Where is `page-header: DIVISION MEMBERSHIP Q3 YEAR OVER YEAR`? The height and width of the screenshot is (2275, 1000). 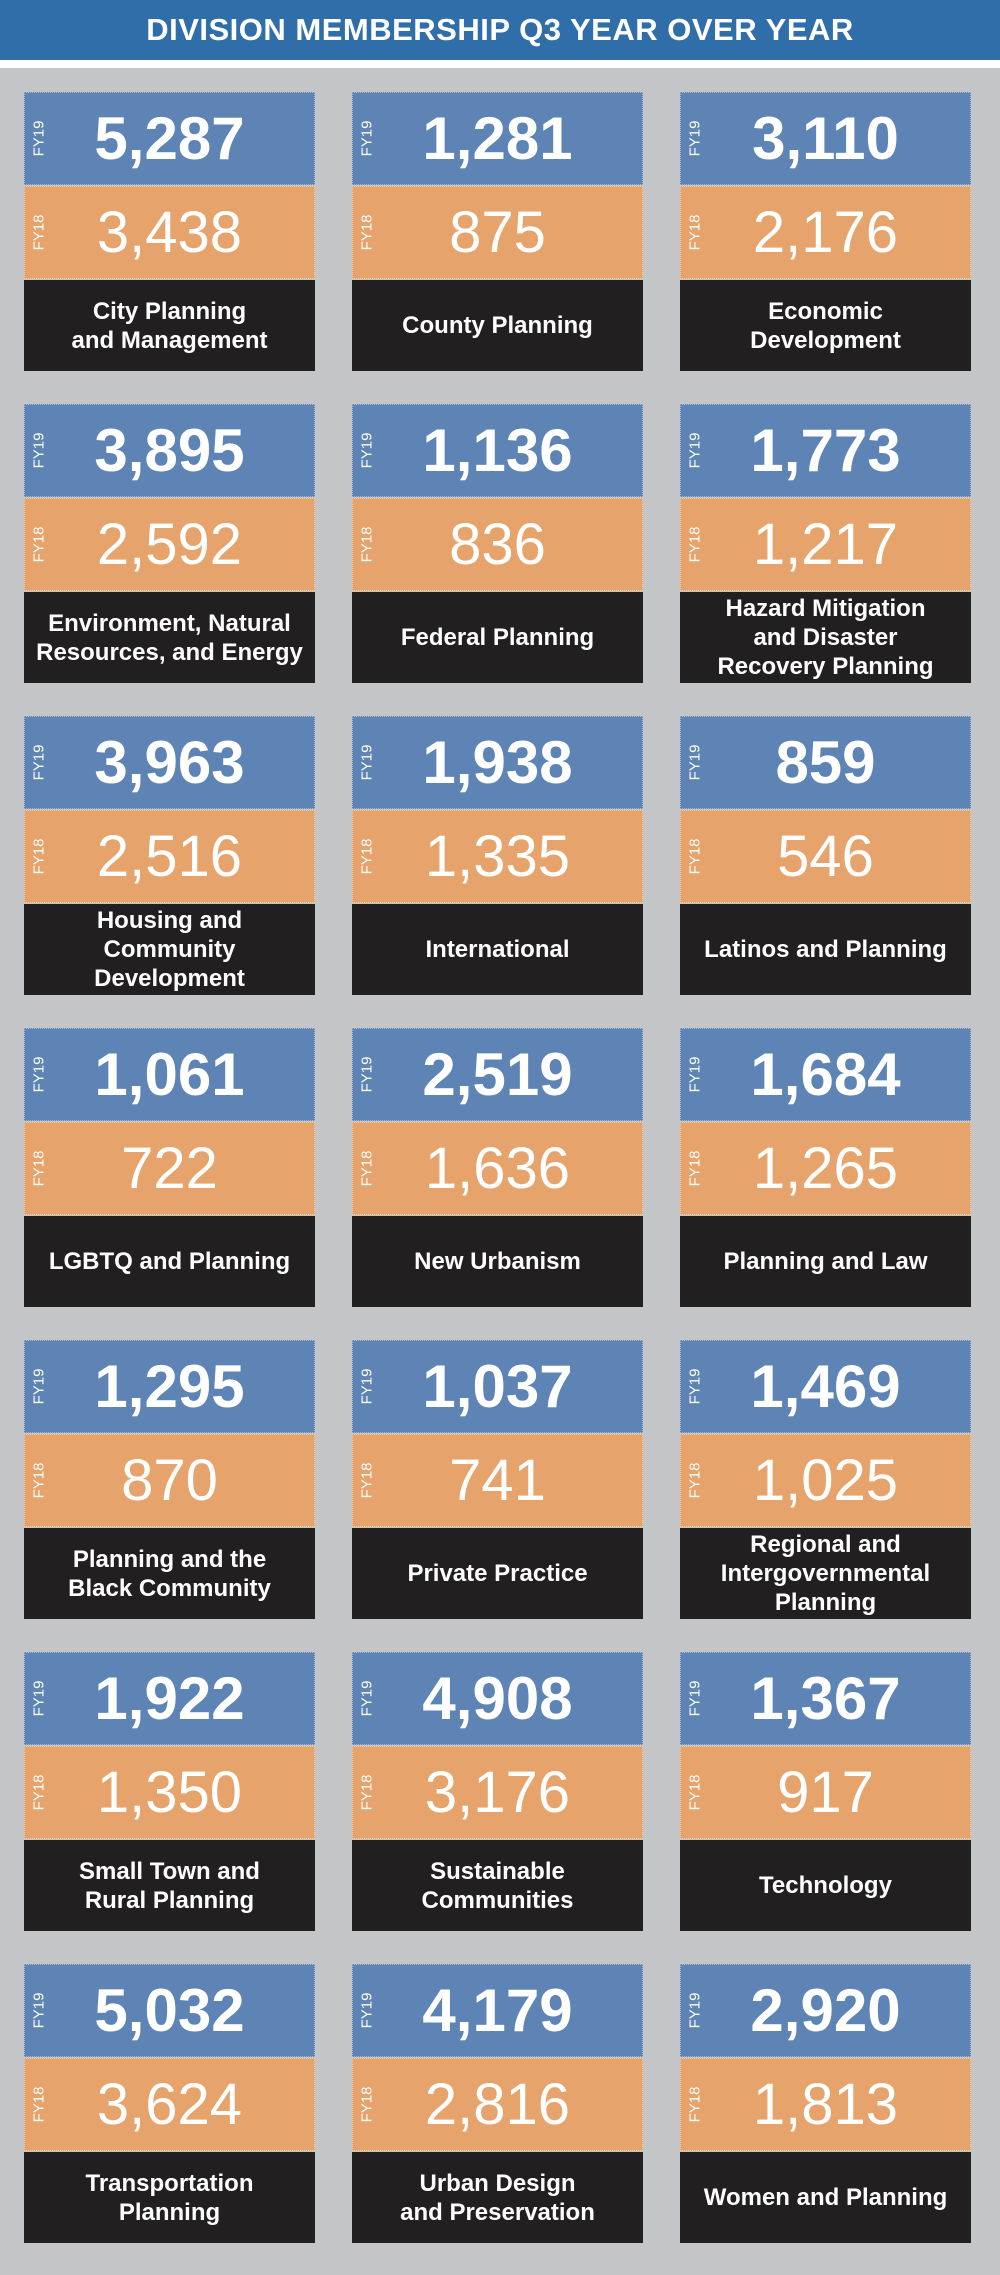
page-header: DIVISION MEMBERSHIP Q3 YEAR OVER YEAR is located at coordinates (500, 30).